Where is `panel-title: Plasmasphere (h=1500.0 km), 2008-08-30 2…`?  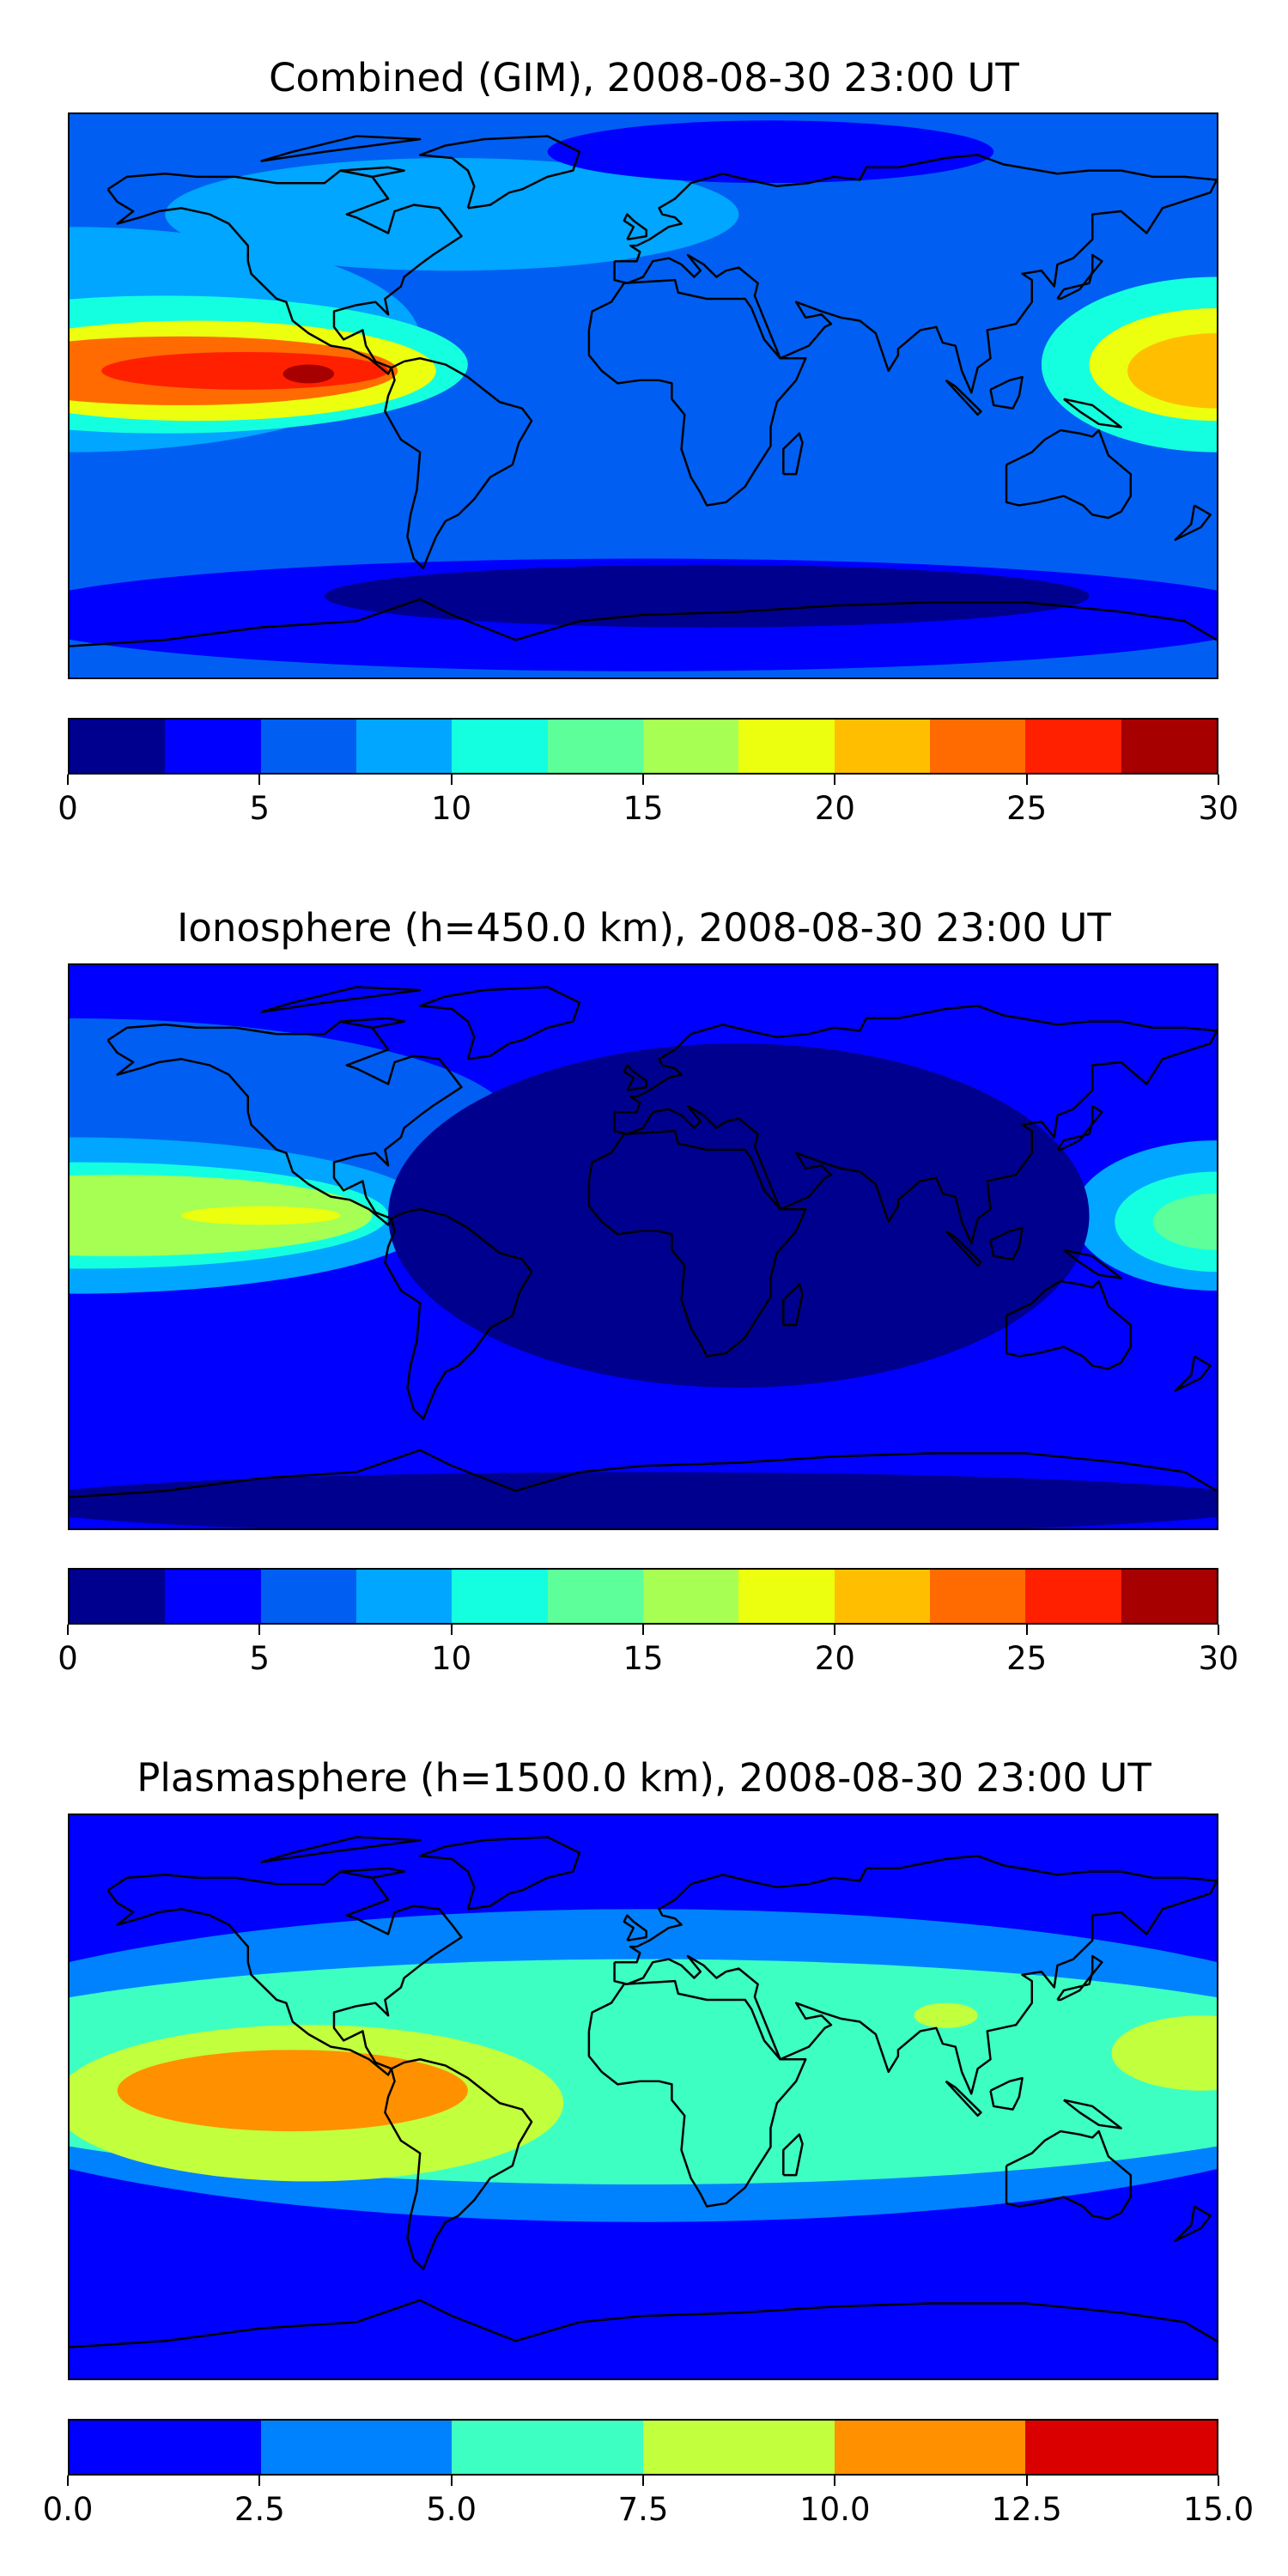
panel-title: Plasmasphere (h=1500.0 km), 2008-08-30 2… is located at coordinates (644, 1778).